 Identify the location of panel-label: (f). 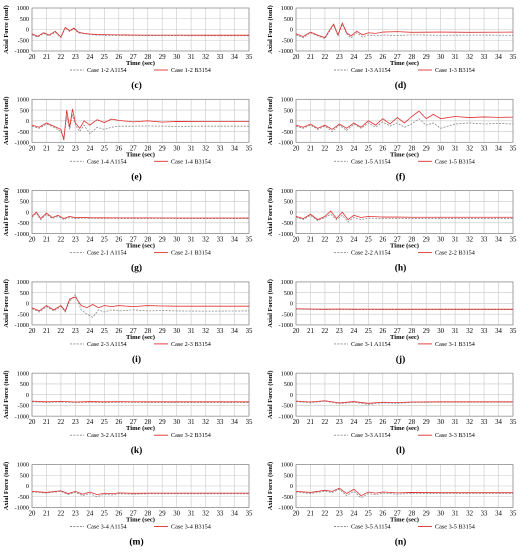
(401, 176).